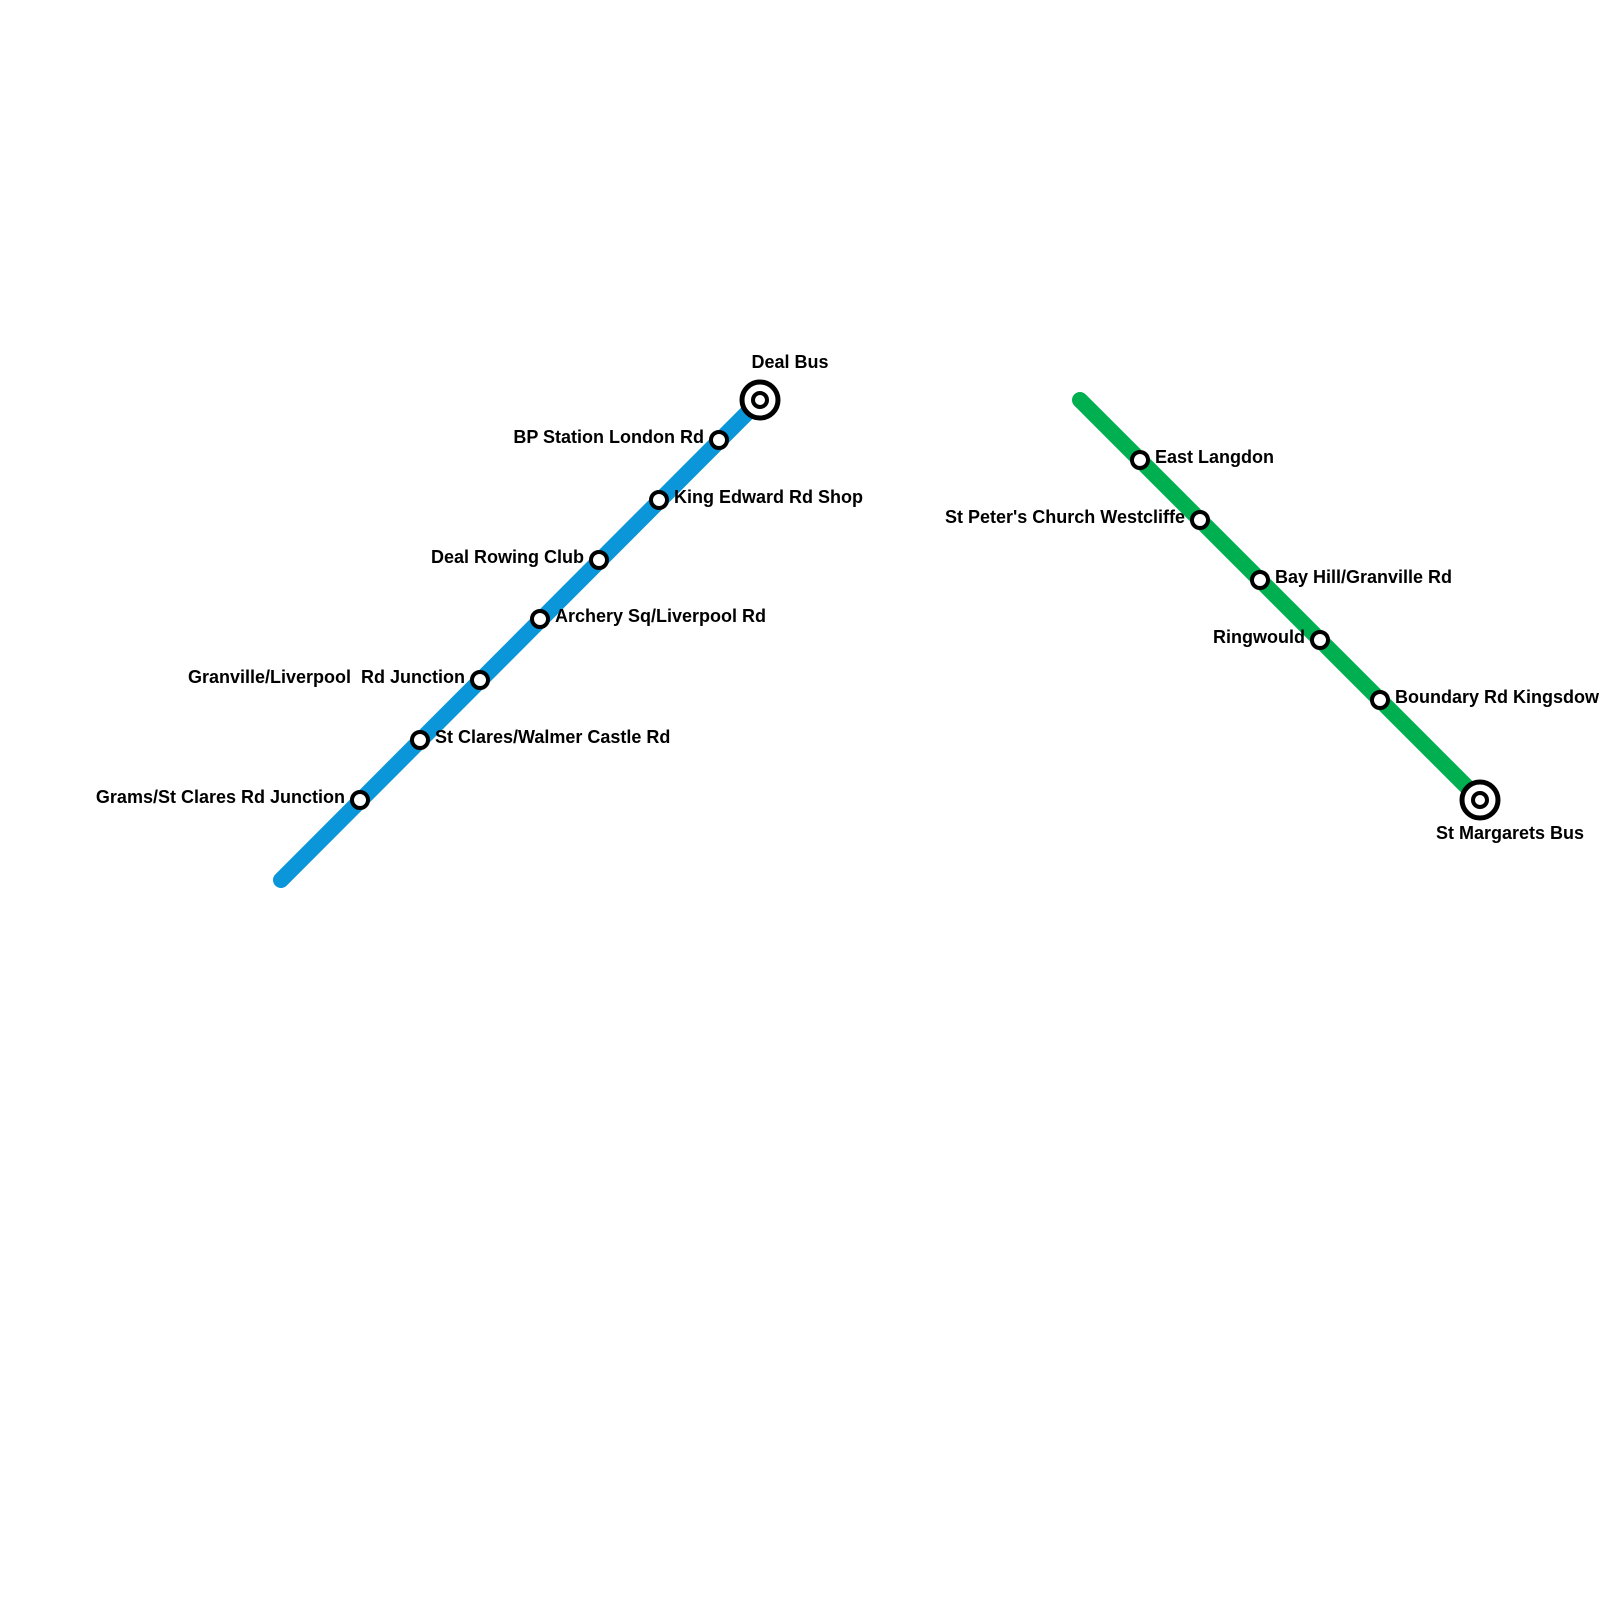 Image resolution: width=1600 pixels, height=1600 pixels. I want to click on station-label: Granville/Liverpool Rd Junction, so click(326, 677).